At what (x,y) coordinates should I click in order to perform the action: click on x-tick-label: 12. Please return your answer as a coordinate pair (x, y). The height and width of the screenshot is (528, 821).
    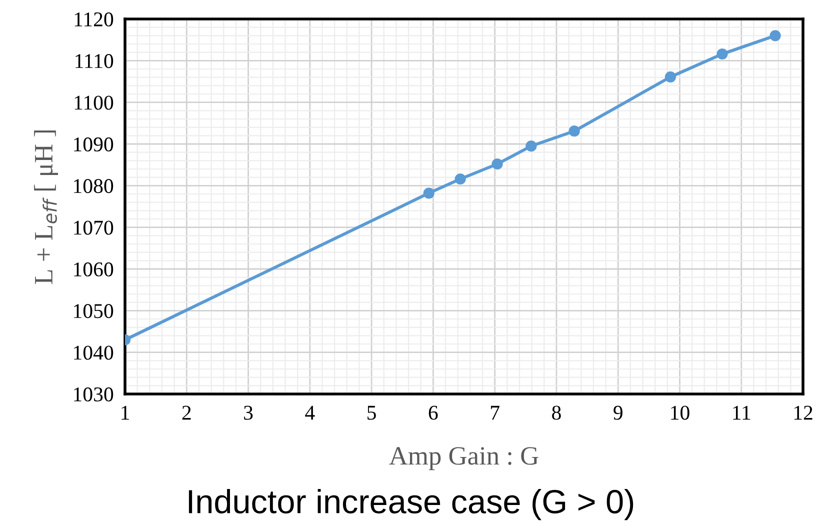
    Looking at the image, I should click on (803, 413).